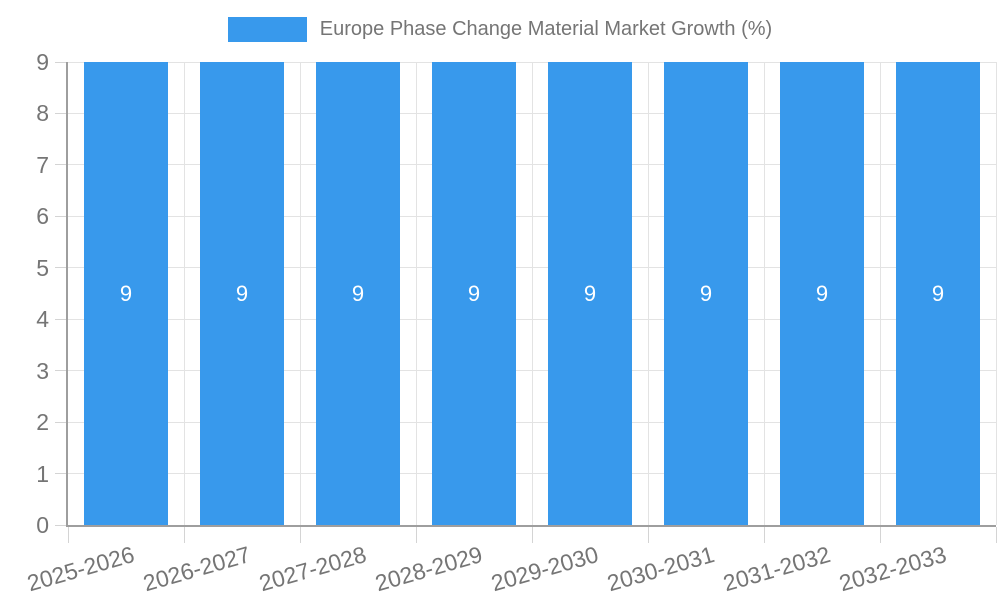 The height and width of the screenshot is (600, 1000). Describe the element at coordinates (42, 62) in the screenshot. I see `y-tick-label: 9` at that location.